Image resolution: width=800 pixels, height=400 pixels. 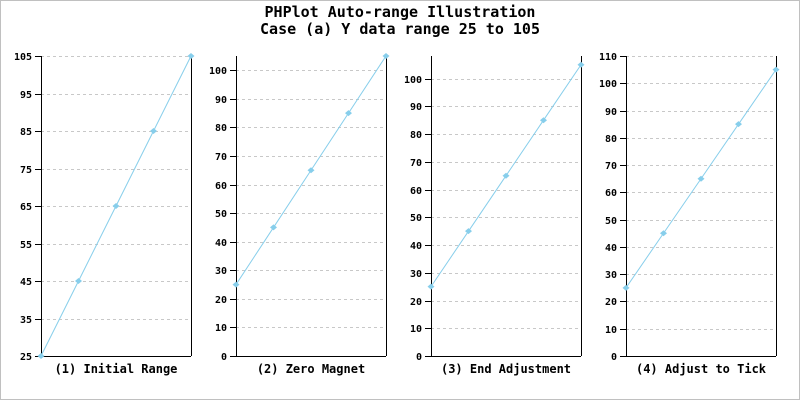 I want to click on y-tick-label: 105, so click(x=23, y=57).